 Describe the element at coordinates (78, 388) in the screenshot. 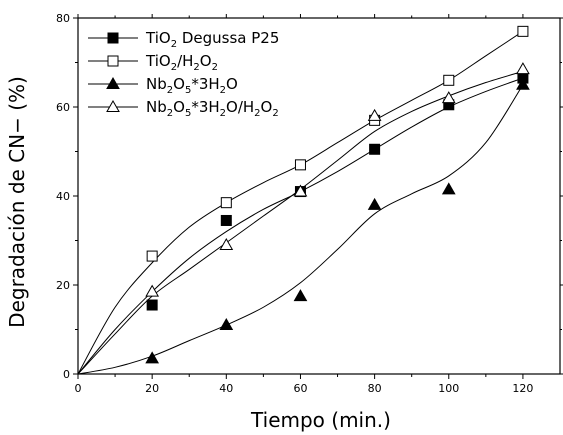

I see `x-tick-label: 0` at that location.